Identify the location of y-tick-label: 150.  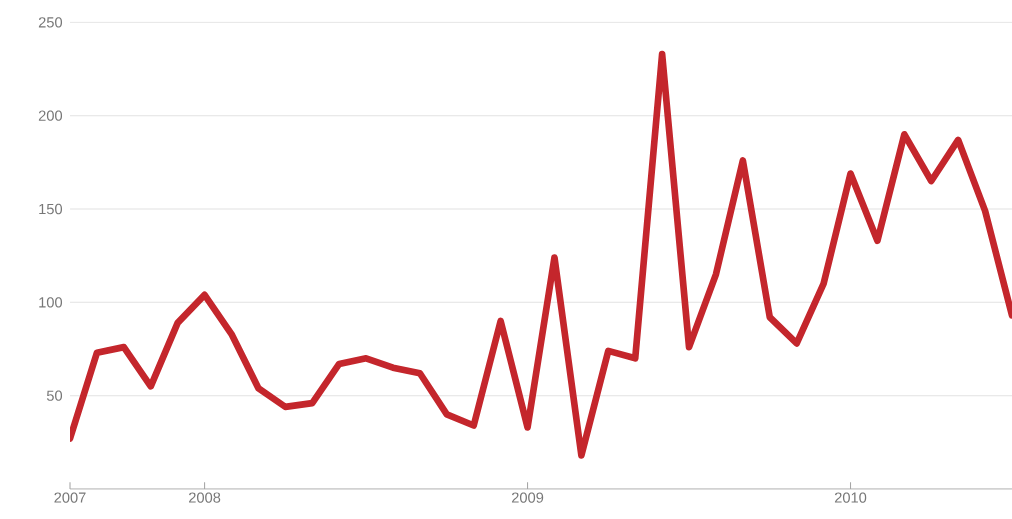
(51, 209).